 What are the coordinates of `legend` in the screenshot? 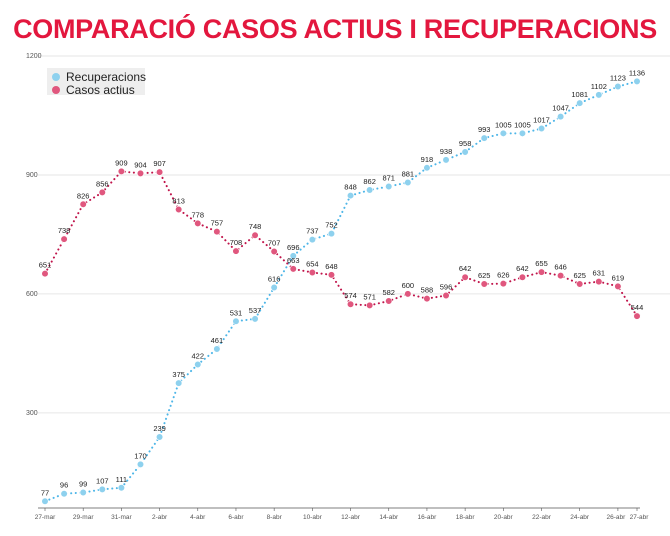 It's located at (96, 81).